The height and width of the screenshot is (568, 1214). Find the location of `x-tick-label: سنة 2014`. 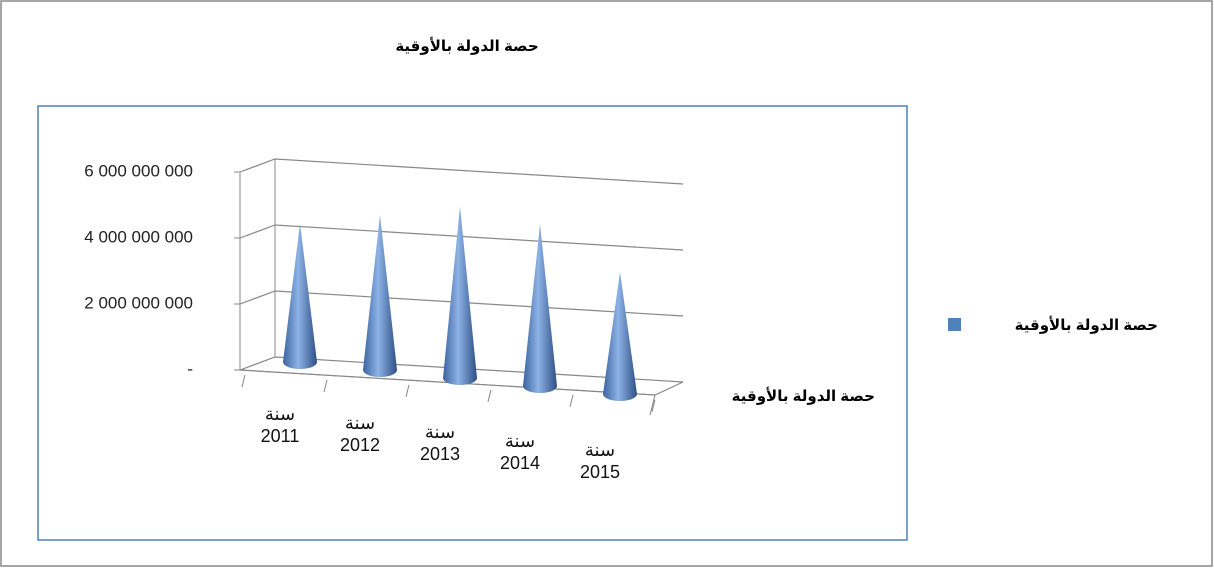

x-tick-label: سنة 2014 is located at coordinates (520, 452).